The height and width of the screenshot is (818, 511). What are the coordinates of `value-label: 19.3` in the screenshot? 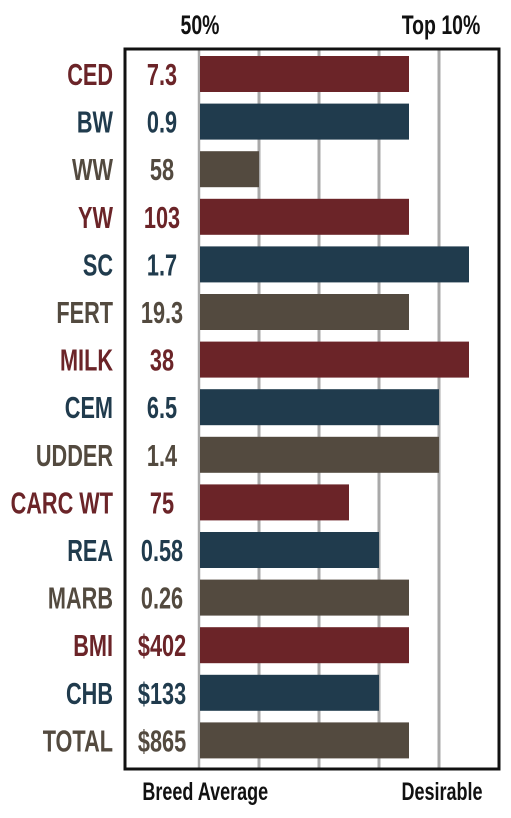 It's located at (162, 312).